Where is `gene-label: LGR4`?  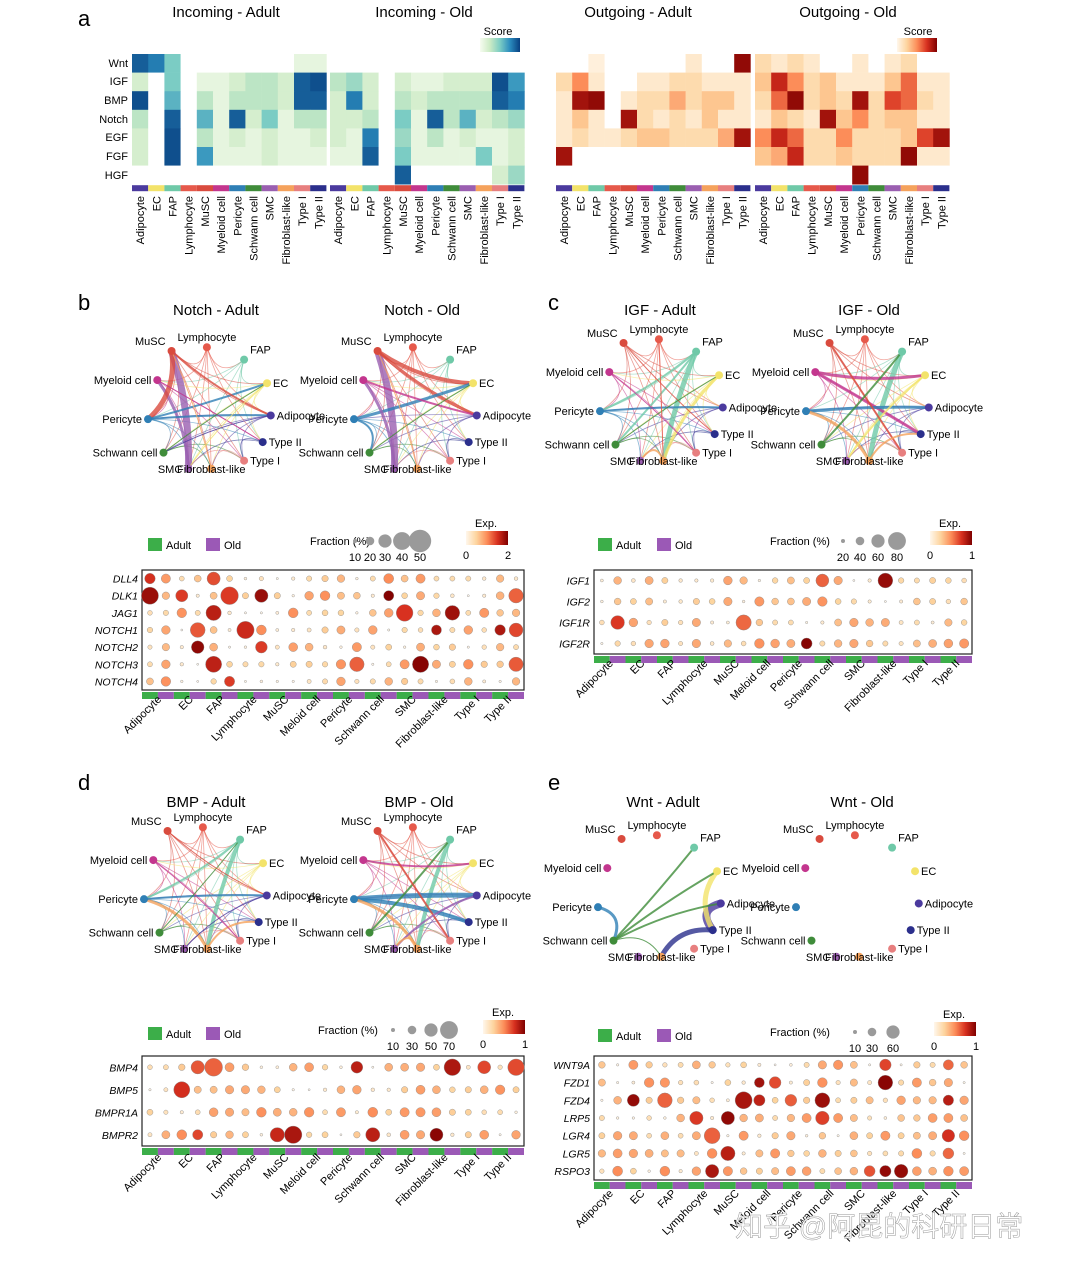
gene-label: LGR4 is located at coordinates (577, 1137).